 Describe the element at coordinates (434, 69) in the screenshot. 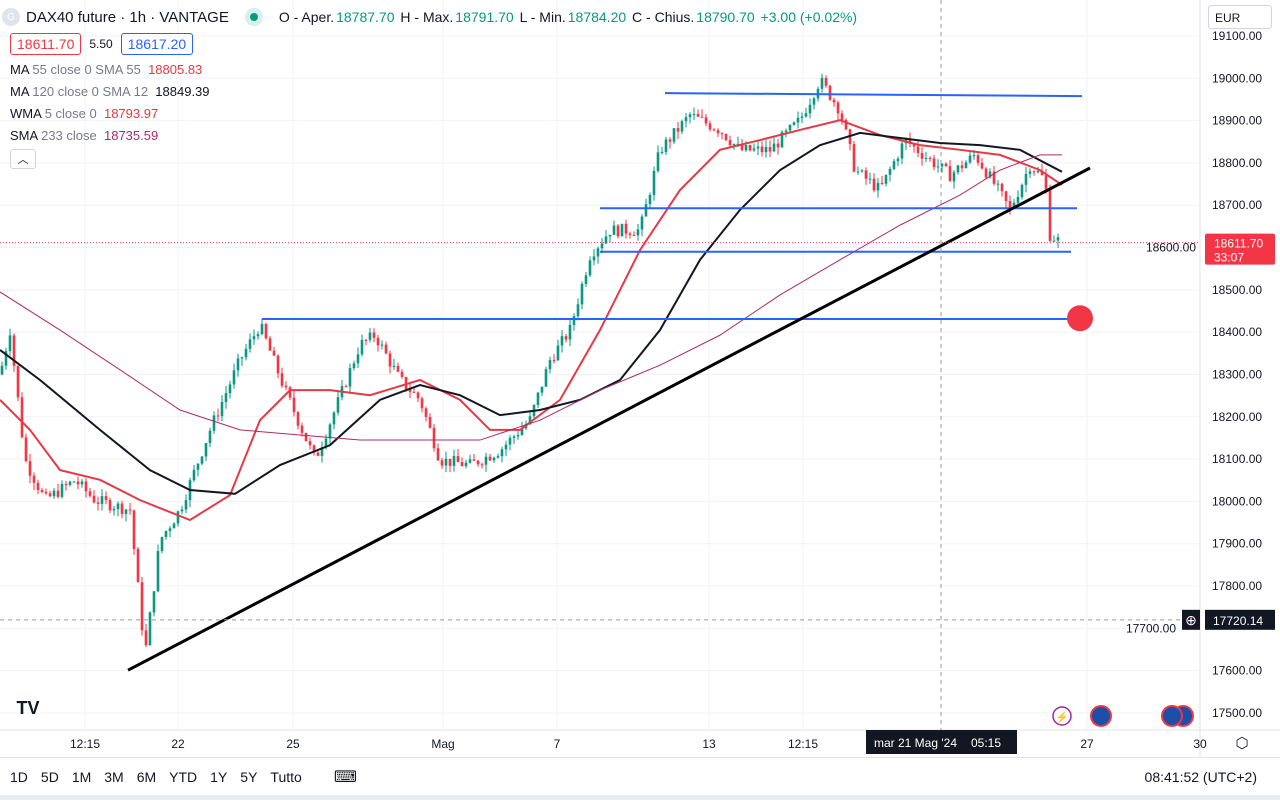

I see `indicator-row: MA 55 close 0 SMA 55 18805.83` at that location.